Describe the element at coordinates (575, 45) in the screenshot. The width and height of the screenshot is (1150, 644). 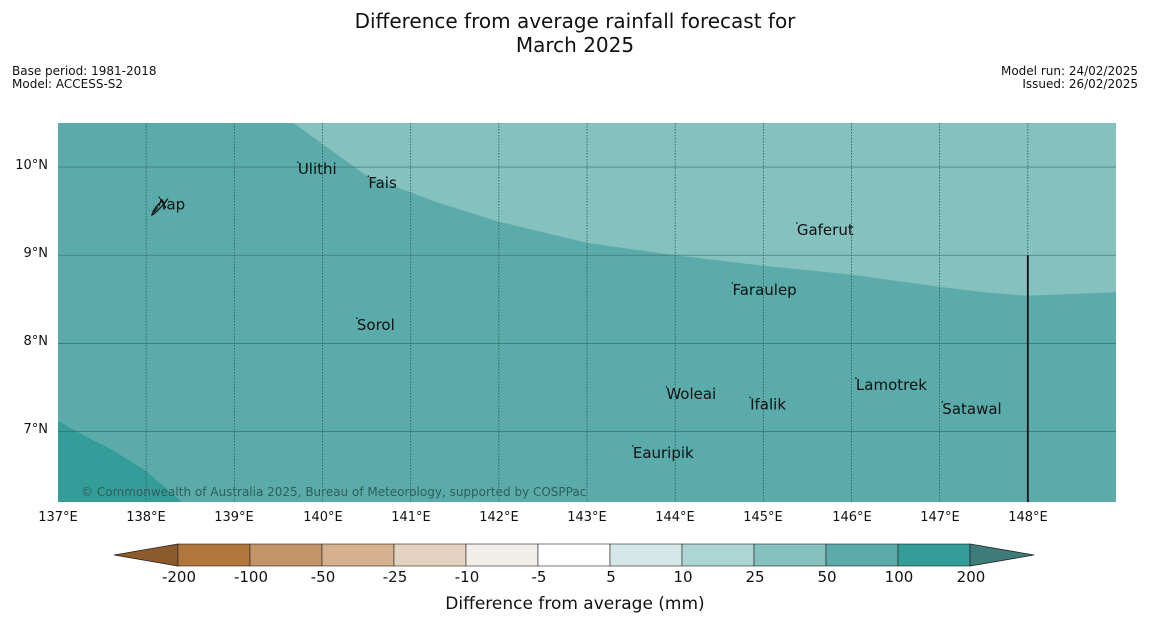
I see `title-line-2: March 2025` at that location.